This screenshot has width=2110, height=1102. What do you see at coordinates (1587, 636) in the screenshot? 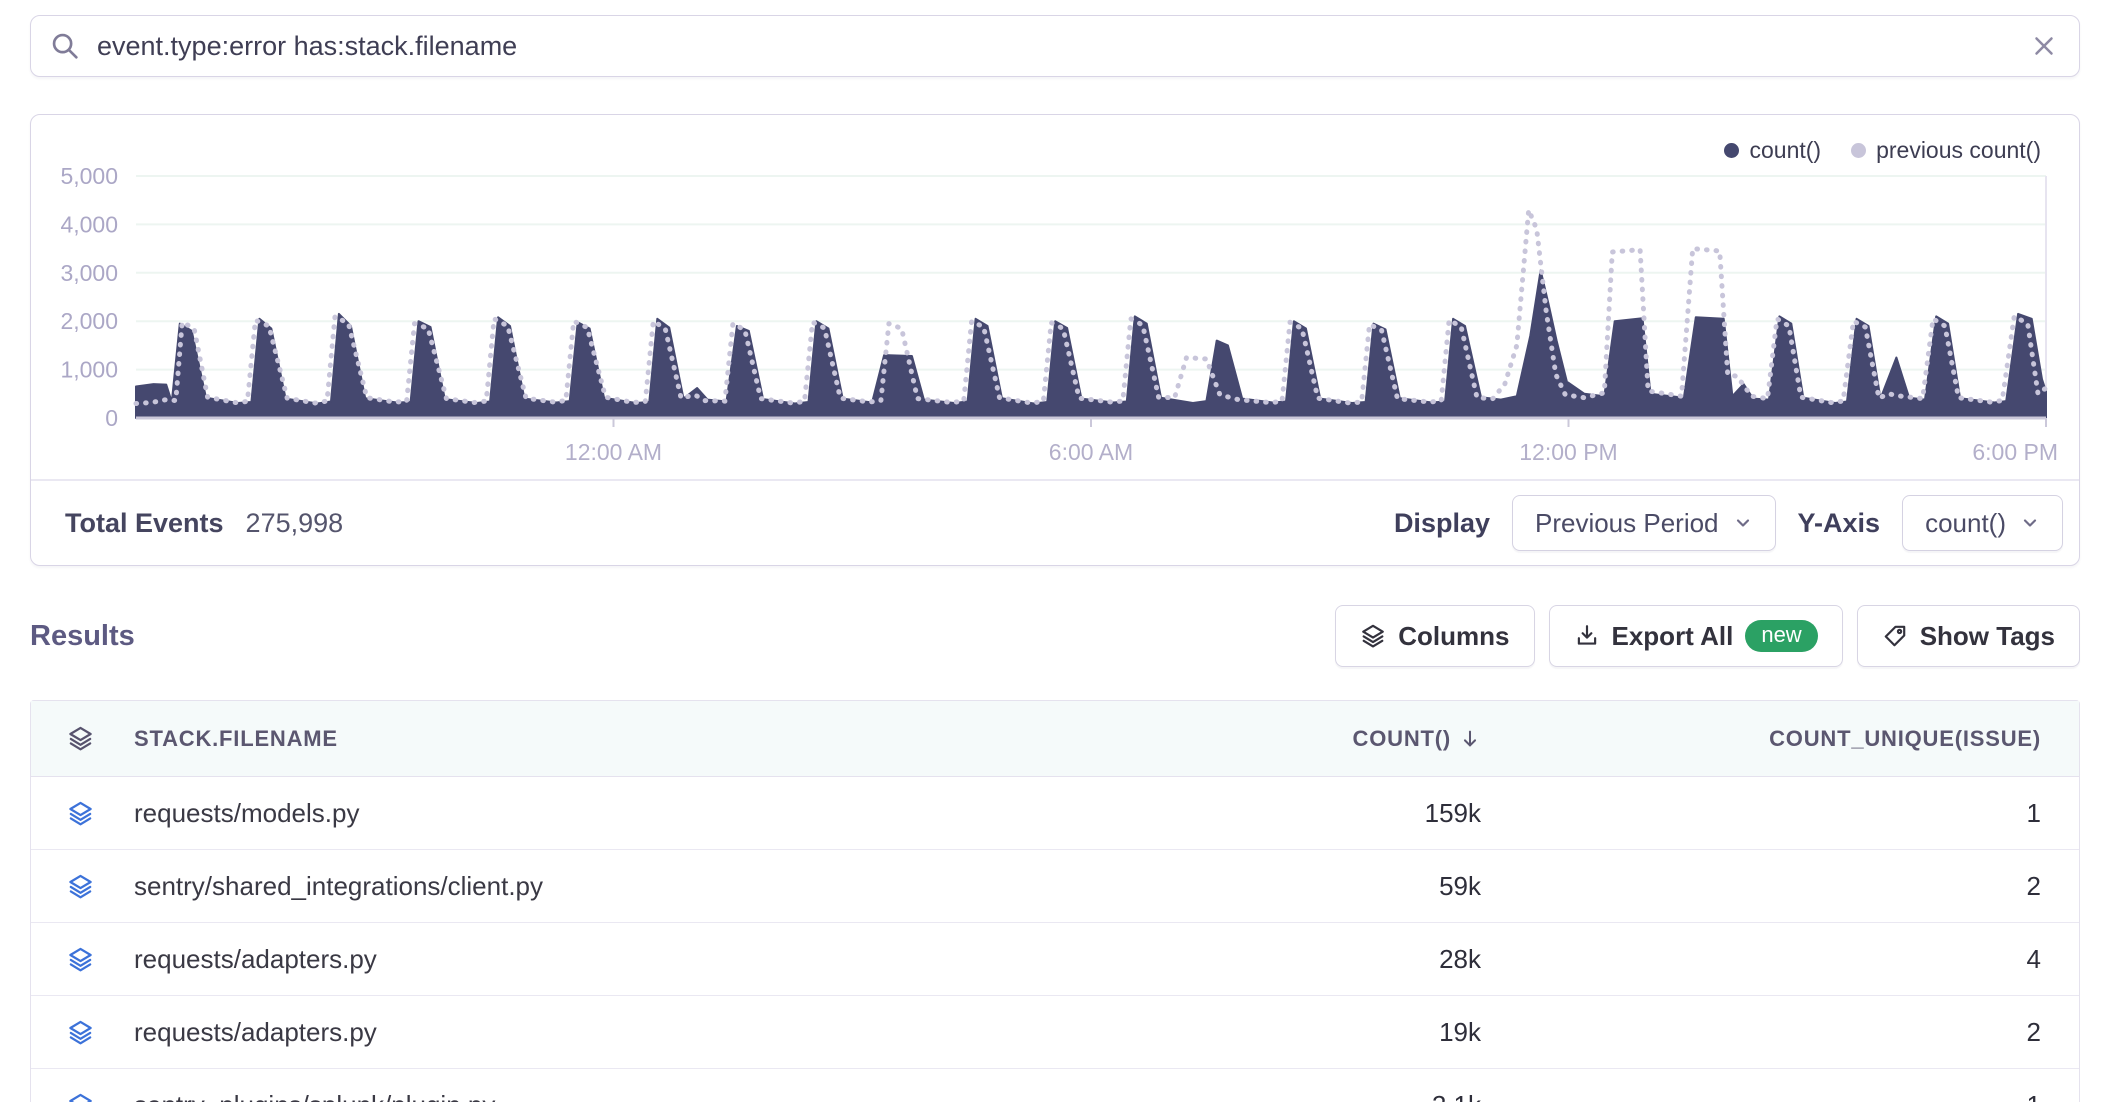
I see `download-icon` at bounding box center [1587, 636].